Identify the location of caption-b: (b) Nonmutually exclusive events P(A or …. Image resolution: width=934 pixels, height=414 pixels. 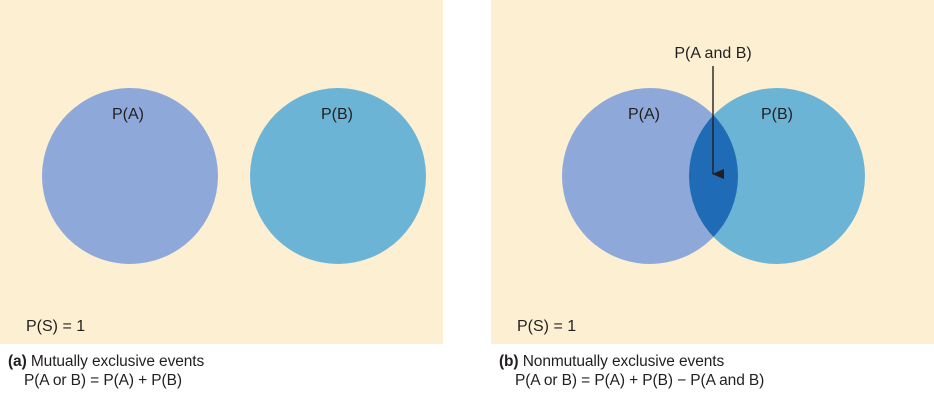
(631, 371).